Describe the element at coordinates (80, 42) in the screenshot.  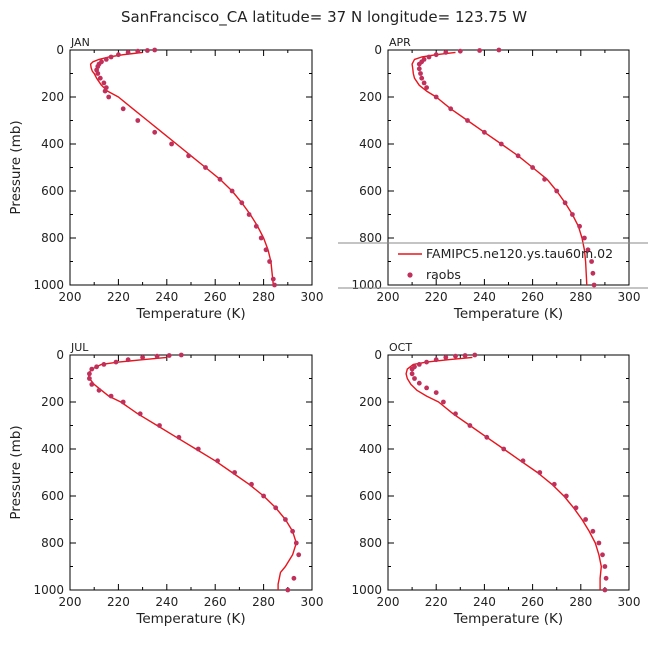
I see `panel-label: JAN` at that location.